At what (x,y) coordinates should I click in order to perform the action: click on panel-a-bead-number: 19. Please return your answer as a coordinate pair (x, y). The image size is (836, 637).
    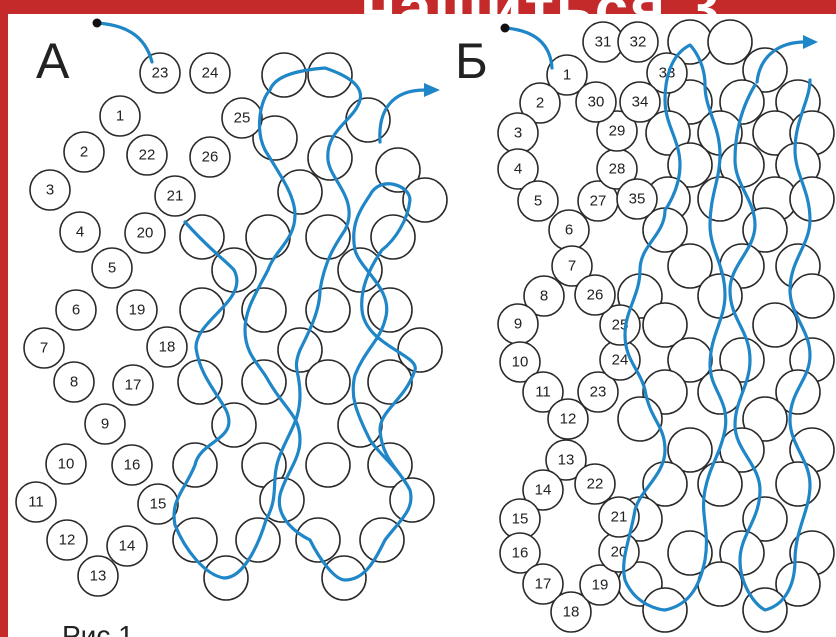
    Looking at the image, I should click on (137, 310).